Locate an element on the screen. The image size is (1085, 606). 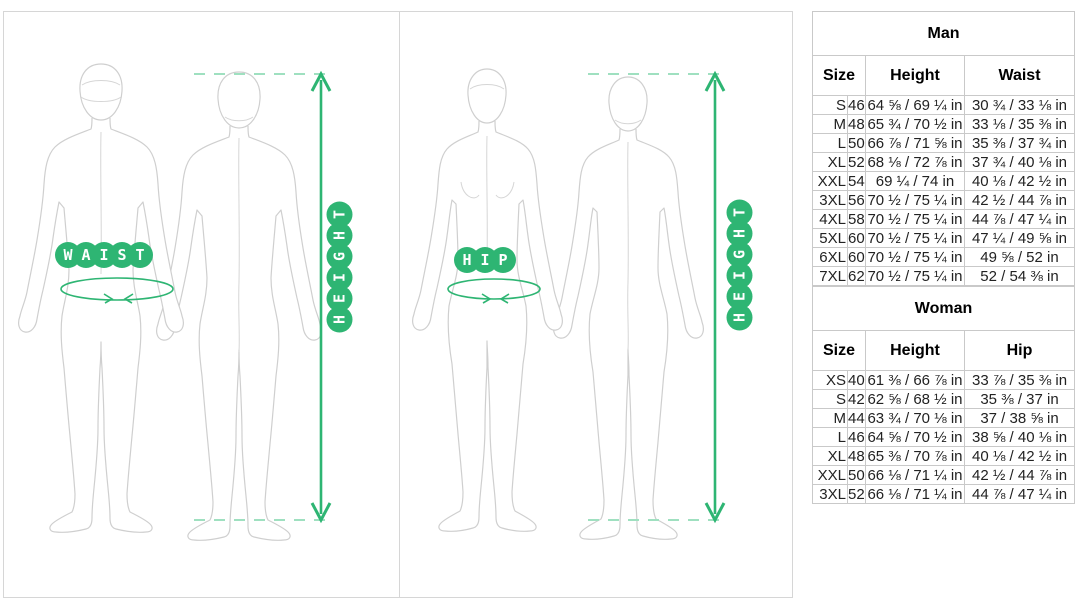
cell-eu: 48 is located at coordinates (856, 124).